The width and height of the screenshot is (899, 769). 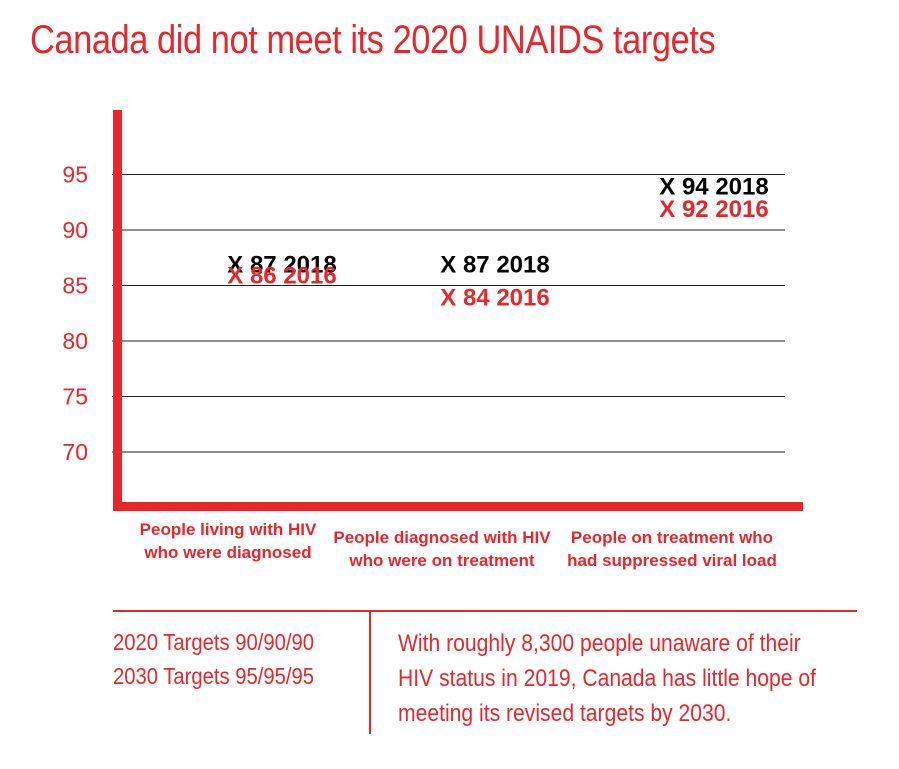 What do you see at coordinates (214, 642) in the screenshot?
I see `target-2020: 2020 Targets 90/90/90` at bounding box center [214, 642].